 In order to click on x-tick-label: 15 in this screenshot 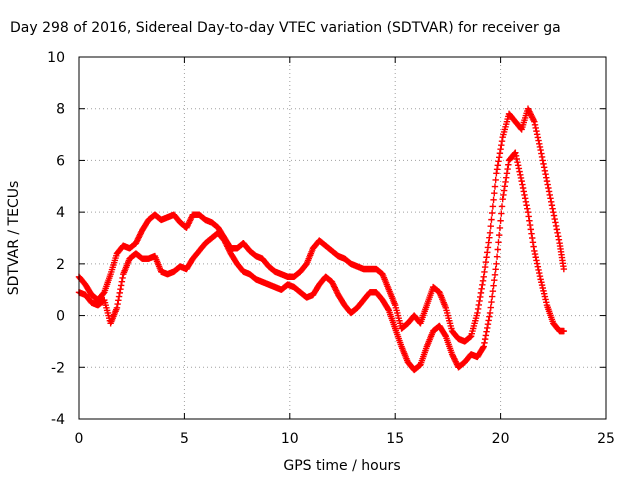, I will do `click(395, 439)`.